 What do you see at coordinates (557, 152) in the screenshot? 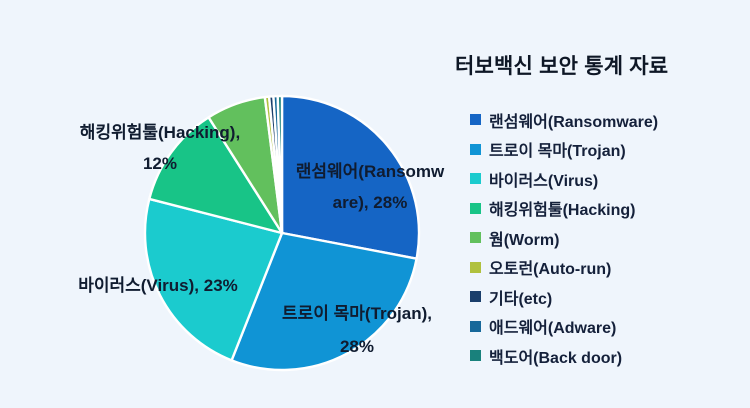
I see `legend-label: 트로이 목마(Trojan)` at bounding box center [557, 152].